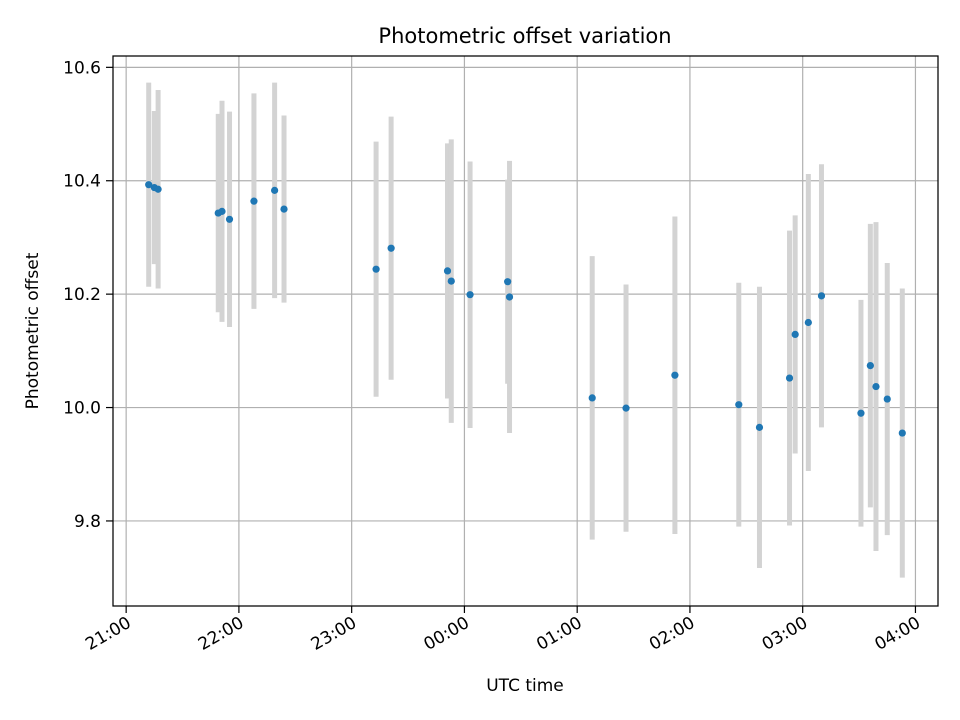  Describe the element at coordinates (82, 295) in the screenshot. I see `y-tick-label: 10.2` at that location.